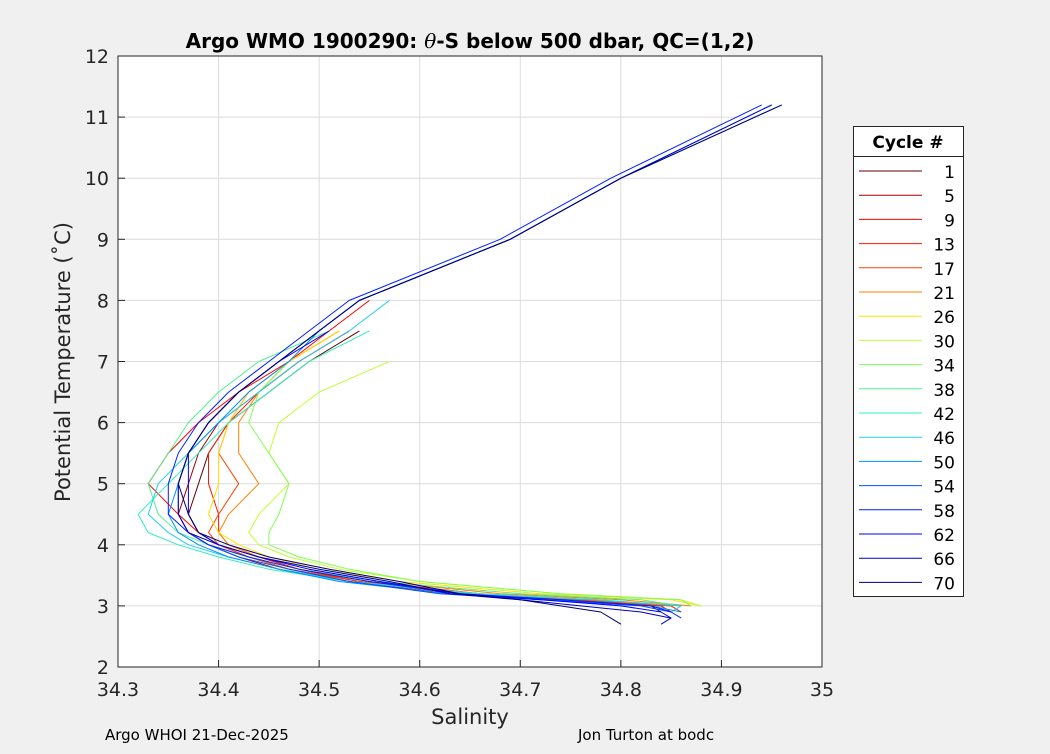  Describe the element at coordinates (944, 536) in the screenshot. I see `legend-label: 62` at that location.